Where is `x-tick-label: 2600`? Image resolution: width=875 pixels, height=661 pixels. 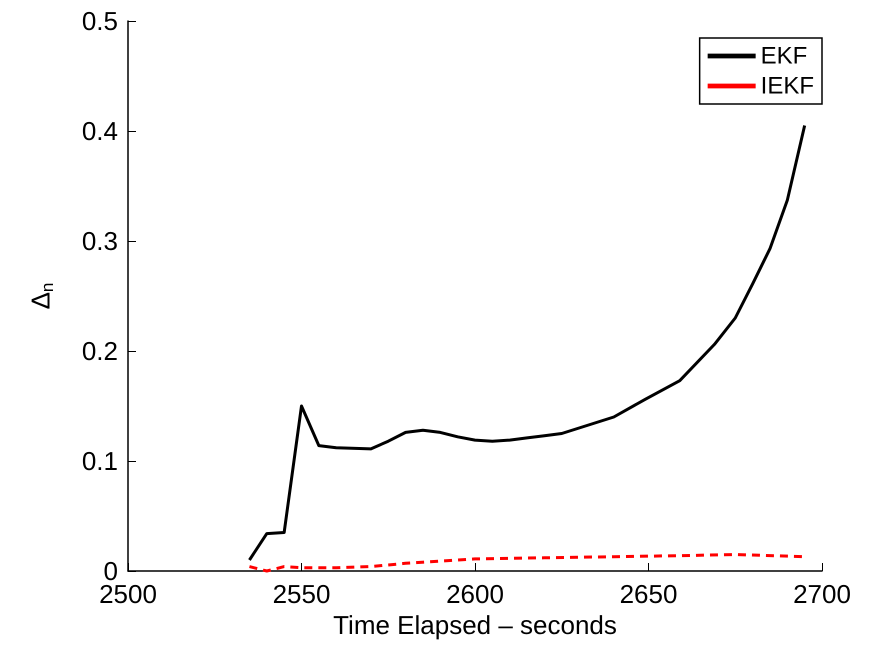 x-tick-label: 2600 is located at coordinates (475, 594).